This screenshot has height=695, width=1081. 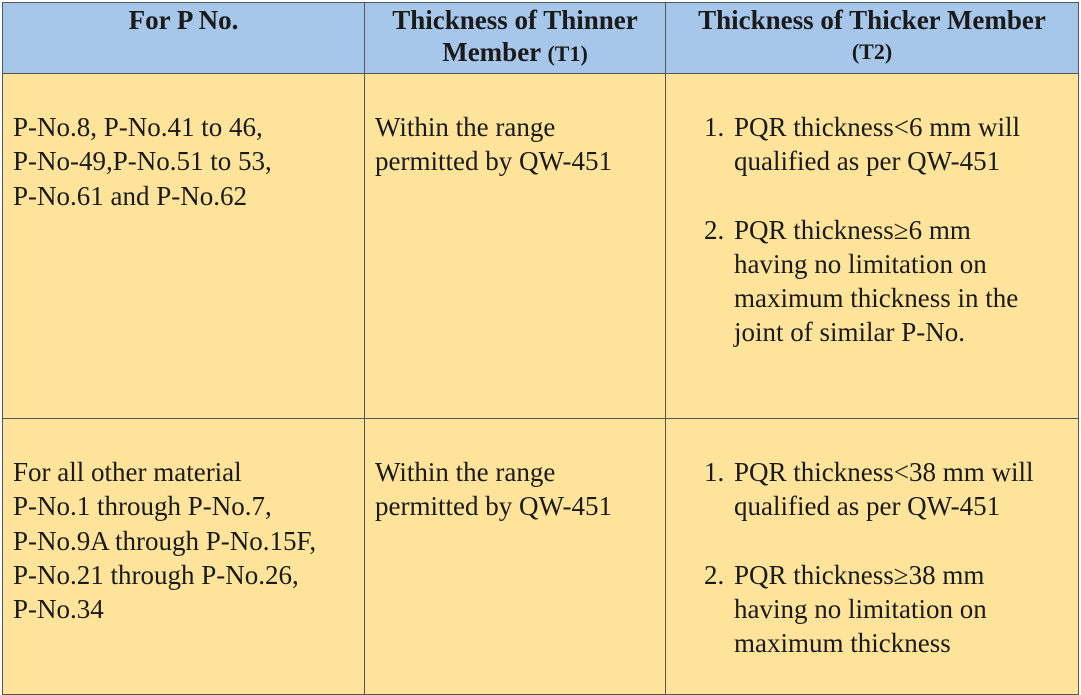 What do you see at coordinates (165, 540) in the screenshot?
I see `p-no-line: P-No.9A through P-No.15F,` at bounding box center [165, 540].